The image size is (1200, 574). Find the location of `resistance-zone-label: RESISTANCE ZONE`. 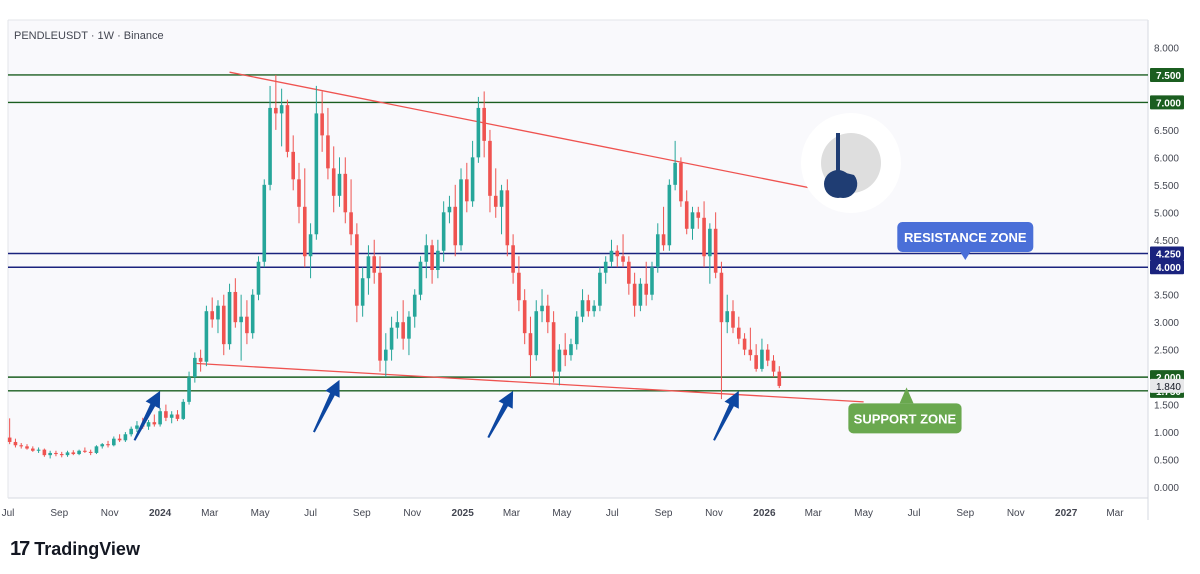

resistance-zone-label: RESISTANCE ZONE is located at coordinates (965, 241).